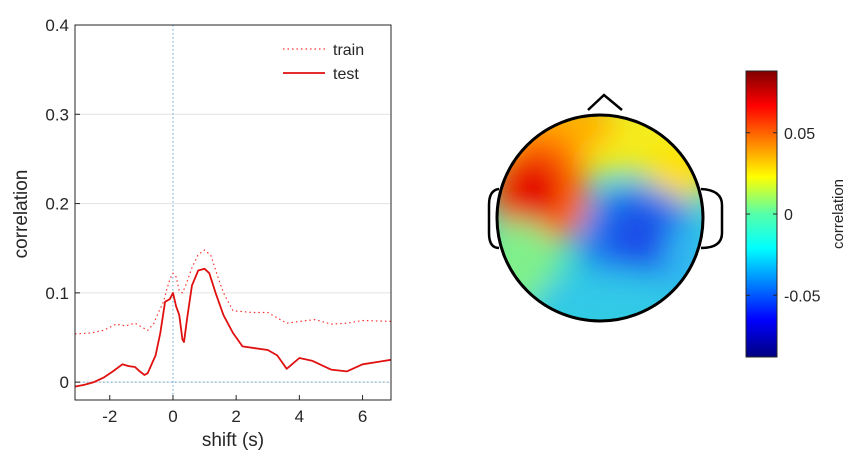 The height and width of the screenshot is (455, 851). I want to click on x-axis-ticks: -2 0 2 4 6, so click(234, 410).